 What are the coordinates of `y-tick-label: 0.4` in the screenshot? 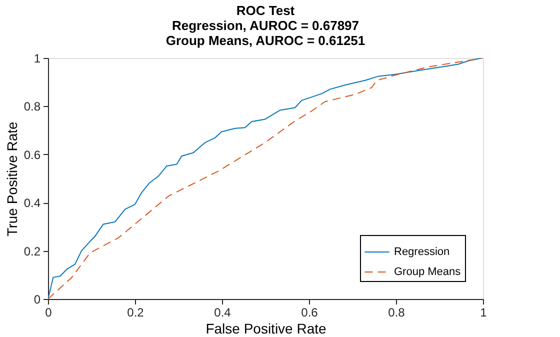 It's located at (32, 203).